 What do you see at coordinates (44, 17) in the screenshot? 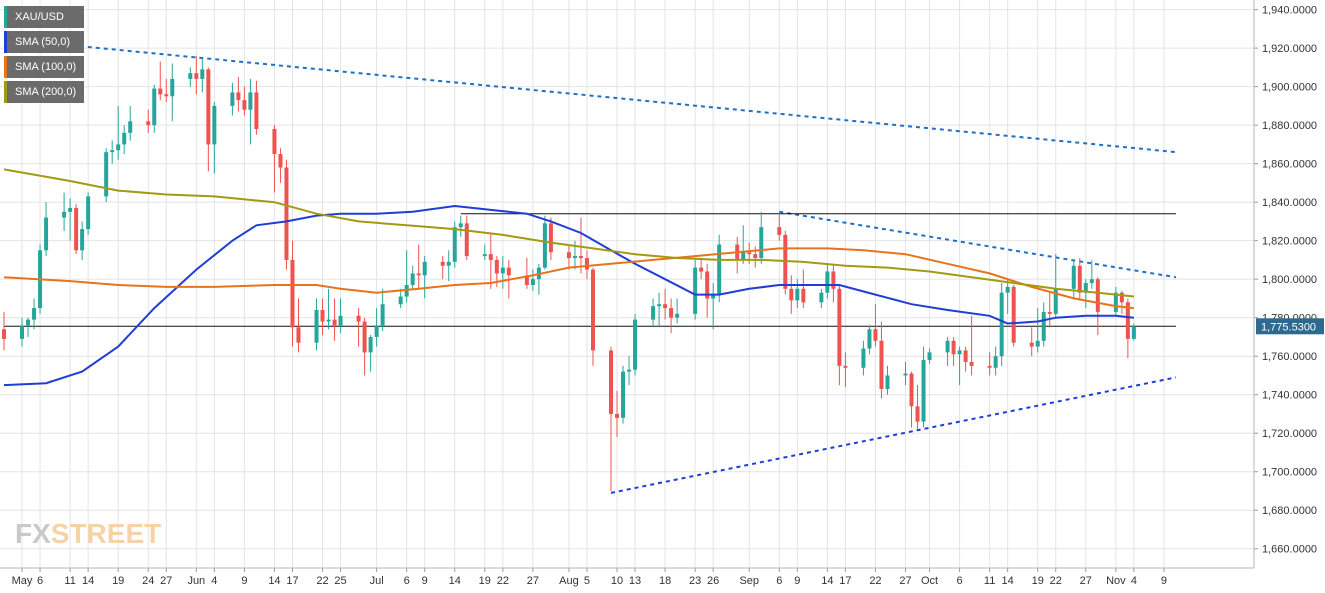
I see `legend-item-xauusd: XAU/USD` at bounding box center [44, 17].